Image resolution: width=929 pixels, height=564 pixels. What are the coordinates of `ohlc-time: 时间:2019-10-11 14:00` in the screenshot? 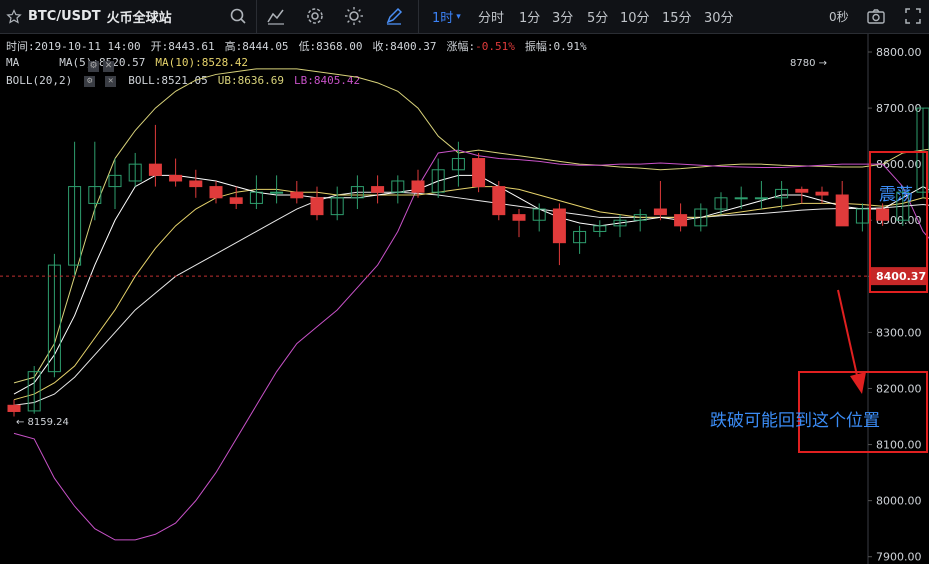 It's located at (73, 46).